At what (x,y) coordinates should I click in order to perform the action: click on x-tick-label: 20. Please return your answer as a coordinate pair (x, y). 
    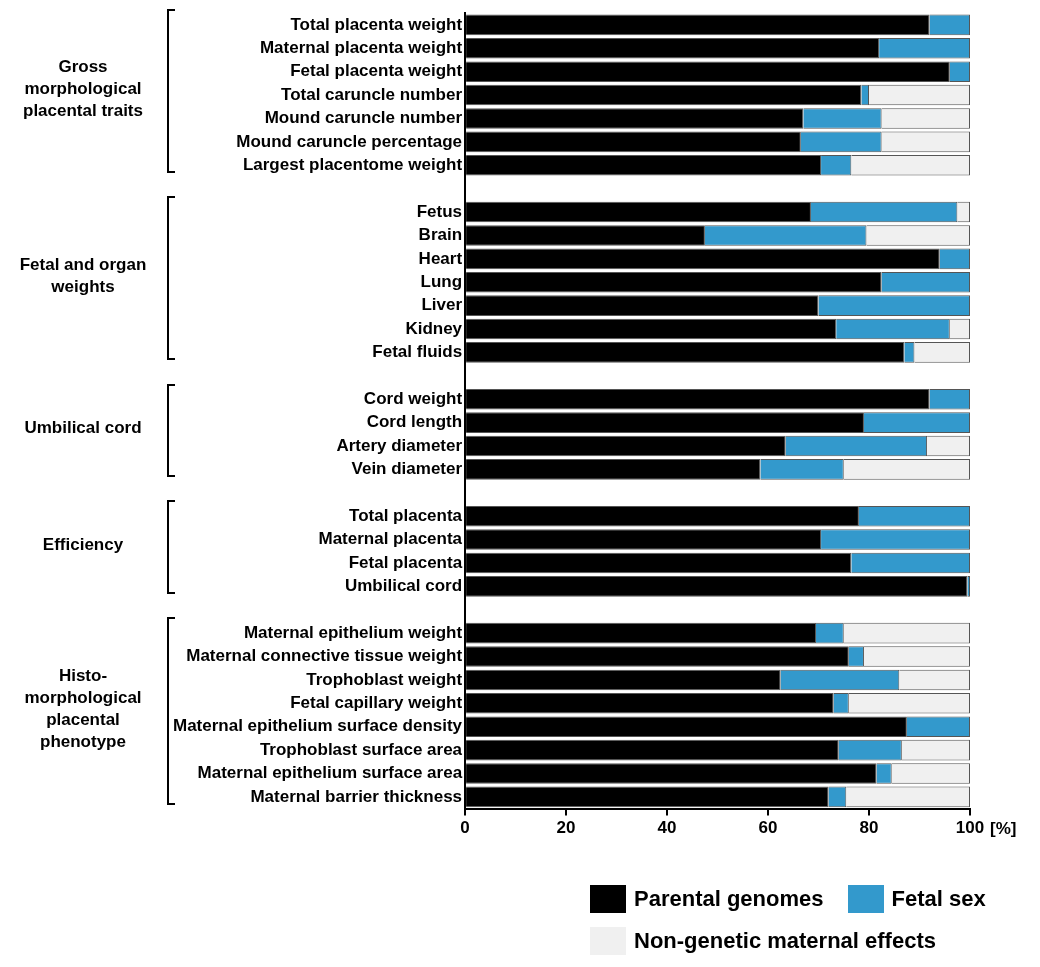
    Looking at the image, I should click on (566, 828).